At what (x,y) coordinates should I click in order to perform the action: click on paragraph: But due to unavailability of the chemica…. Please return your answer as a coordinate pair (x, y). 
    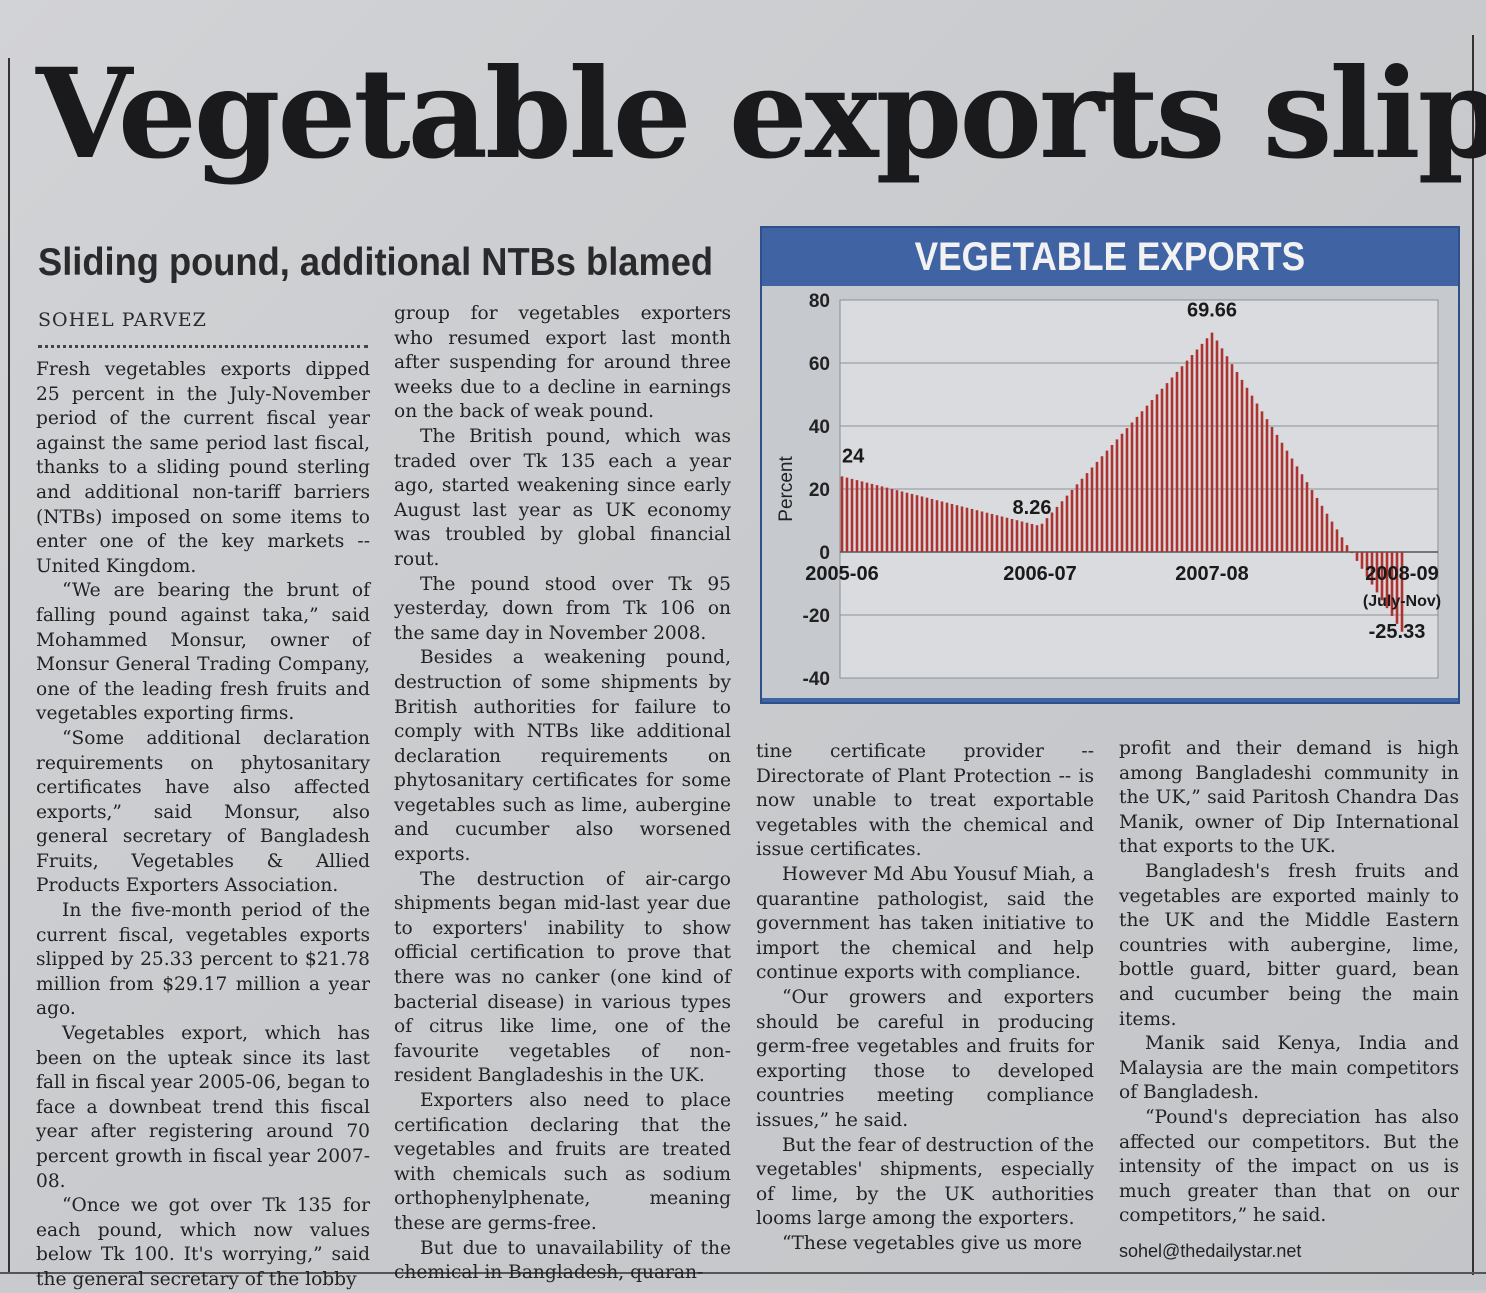
    Looking at the image, I should click on (562, 1260).